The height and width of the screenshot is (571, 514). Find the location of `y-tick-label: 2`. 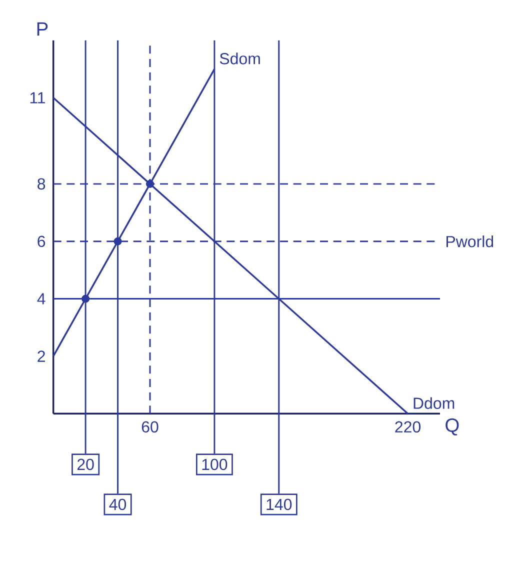

y-tick-label: 2 is located at coordinates (41, 356).